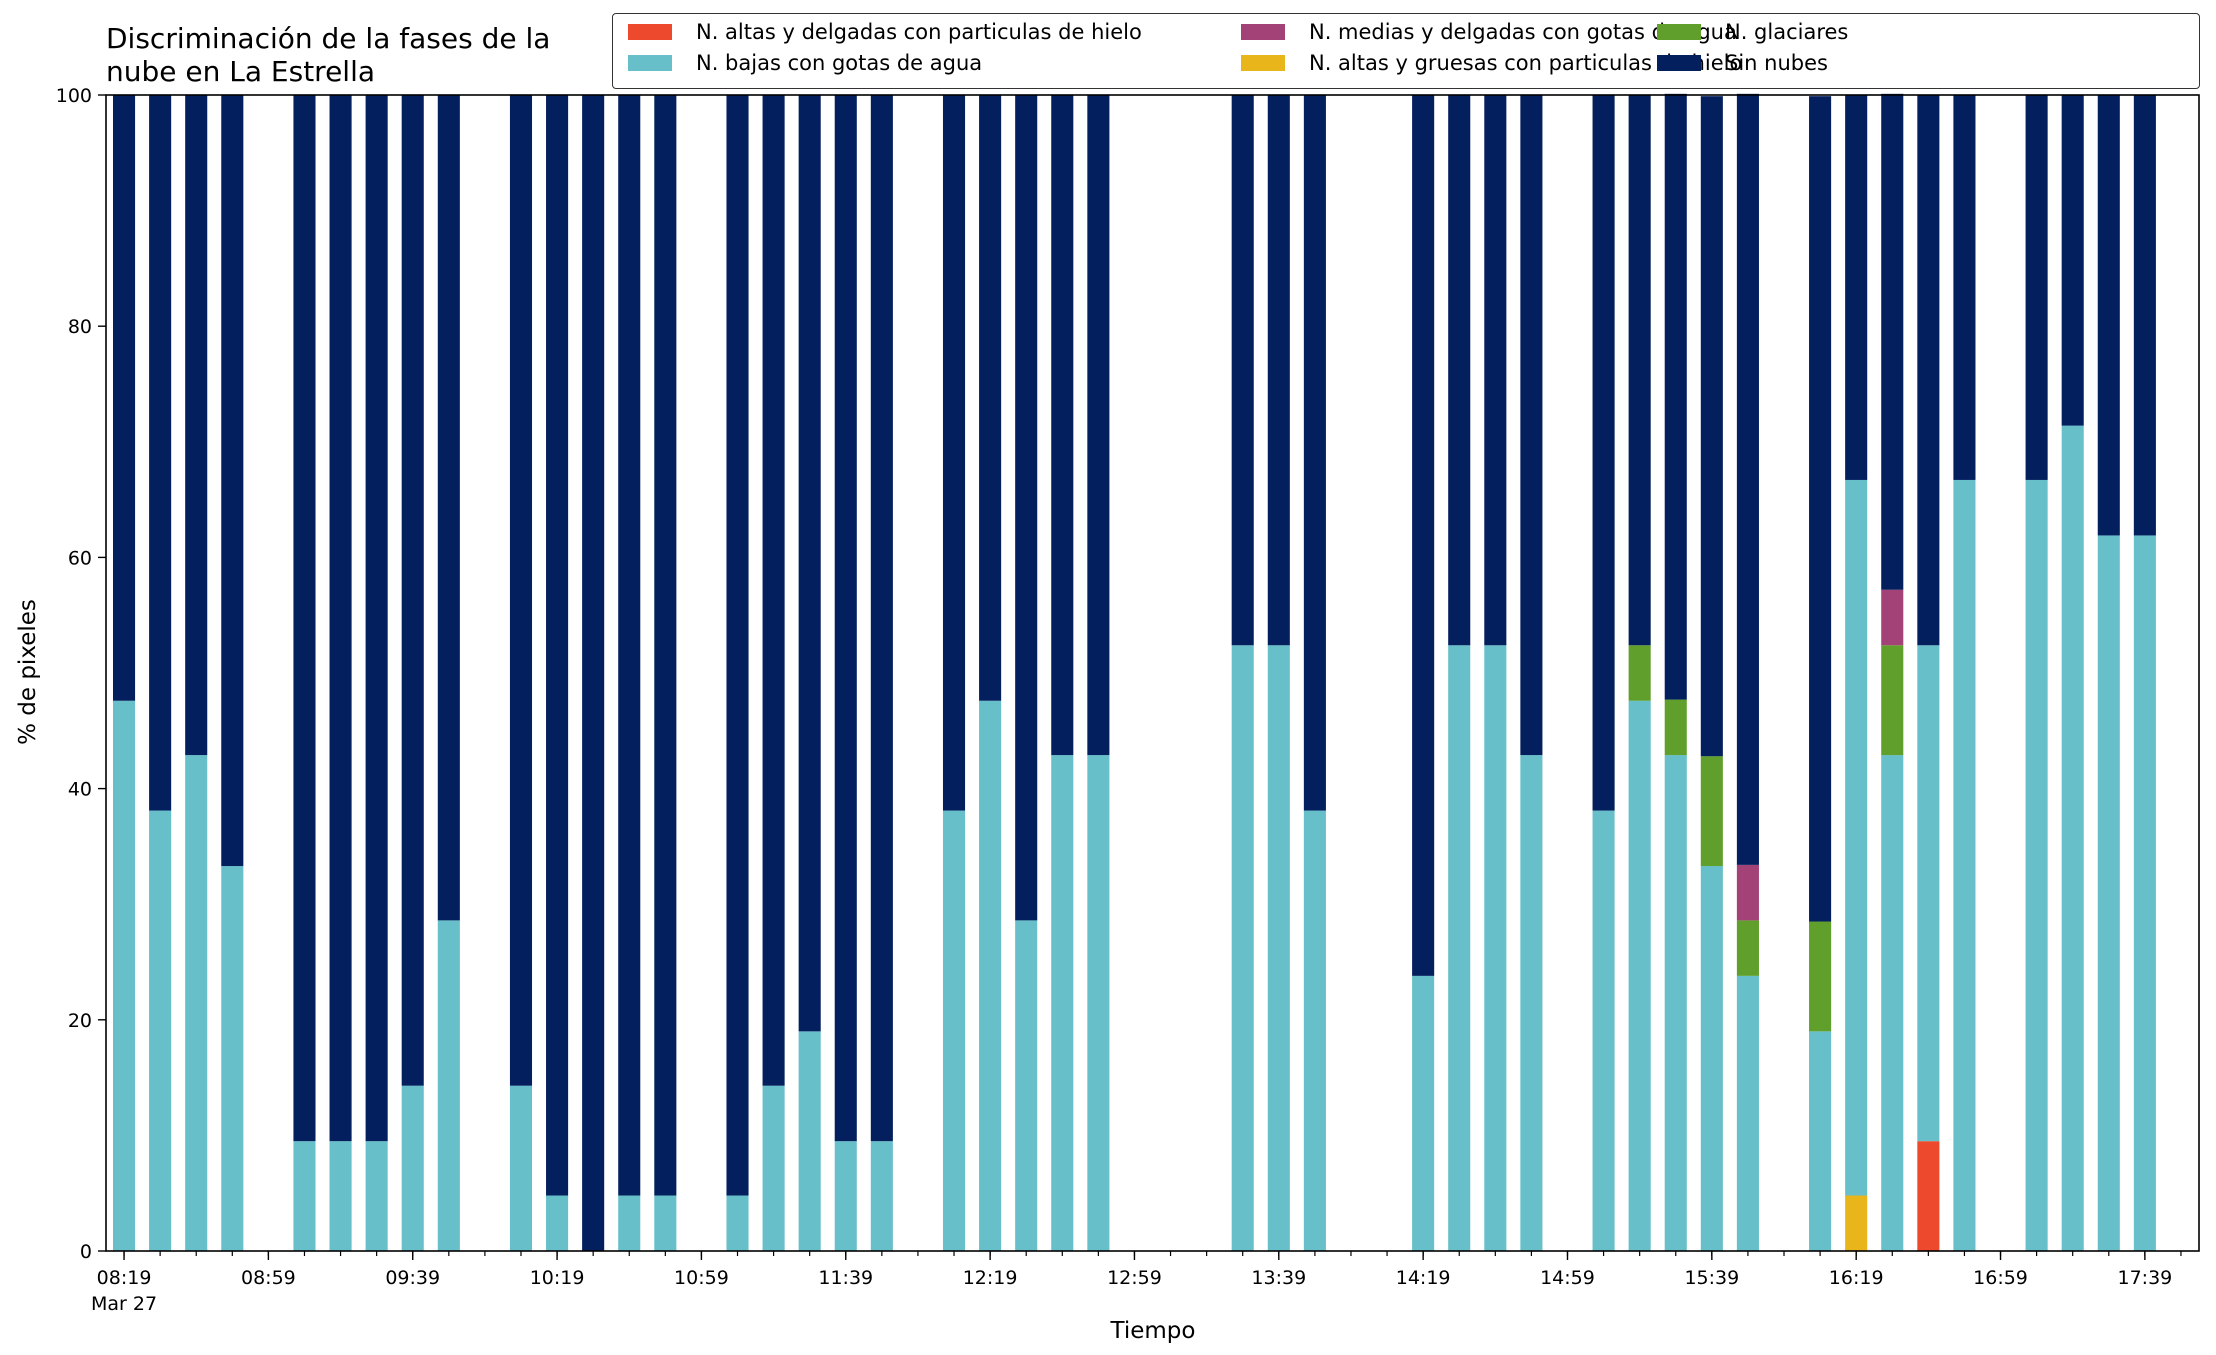  I want to click on x-tick-label: 14:19, so click(1423, 1278).